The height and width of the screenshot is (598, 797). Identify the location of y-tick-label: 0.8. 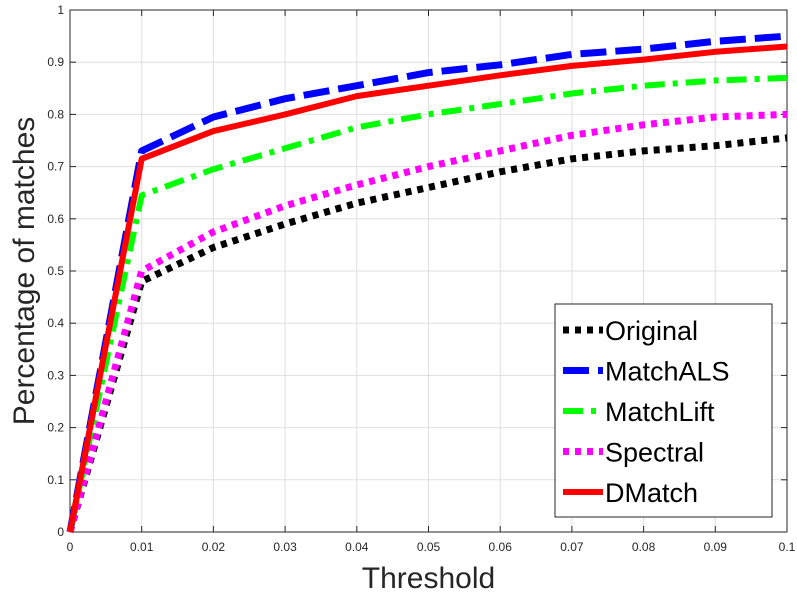
(55, 114).